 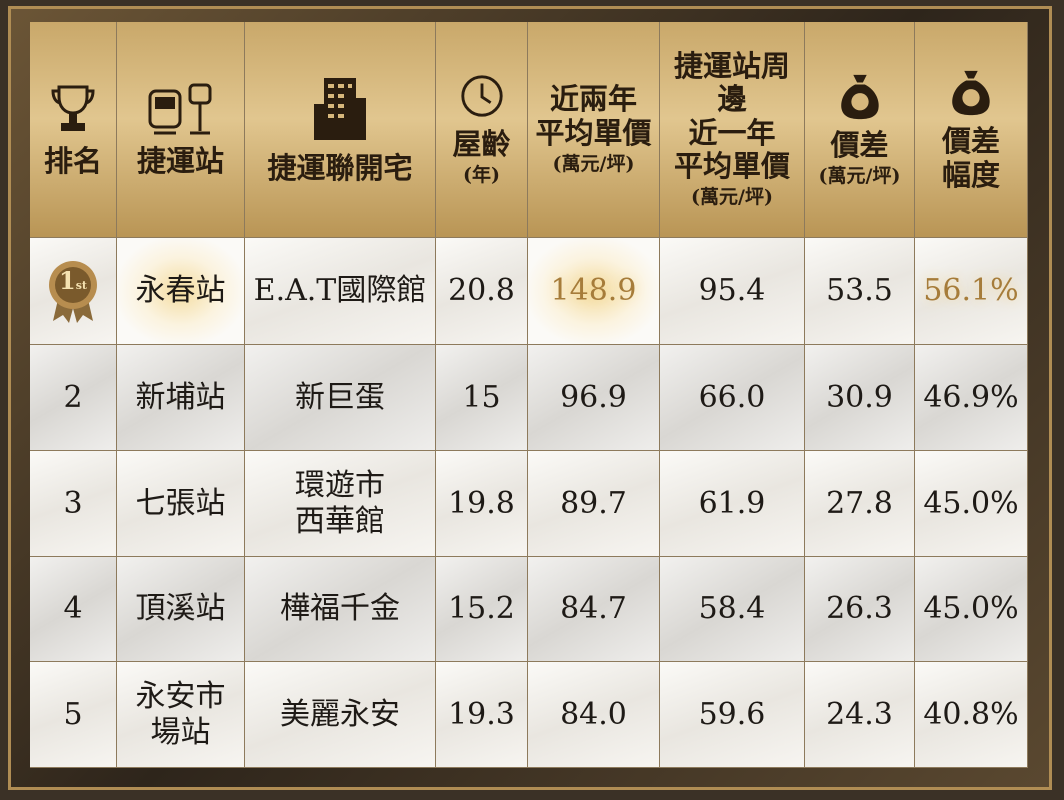 I want to click on table-cell: 26.3, so click(x=860, y=609).